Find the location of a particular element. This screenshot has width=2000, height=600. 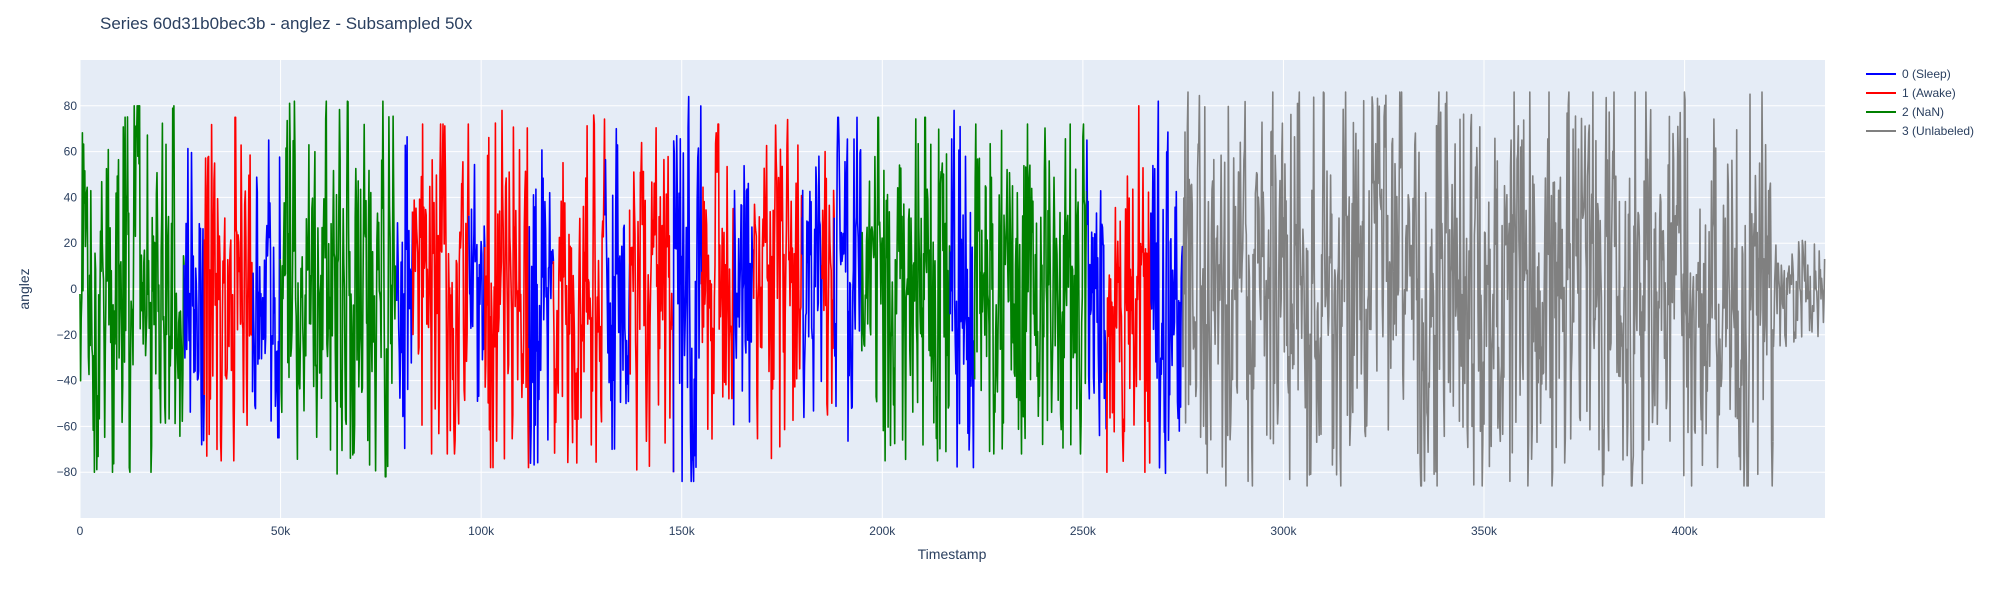

y-tick-label: 80 is located at coordinates (71, 106).